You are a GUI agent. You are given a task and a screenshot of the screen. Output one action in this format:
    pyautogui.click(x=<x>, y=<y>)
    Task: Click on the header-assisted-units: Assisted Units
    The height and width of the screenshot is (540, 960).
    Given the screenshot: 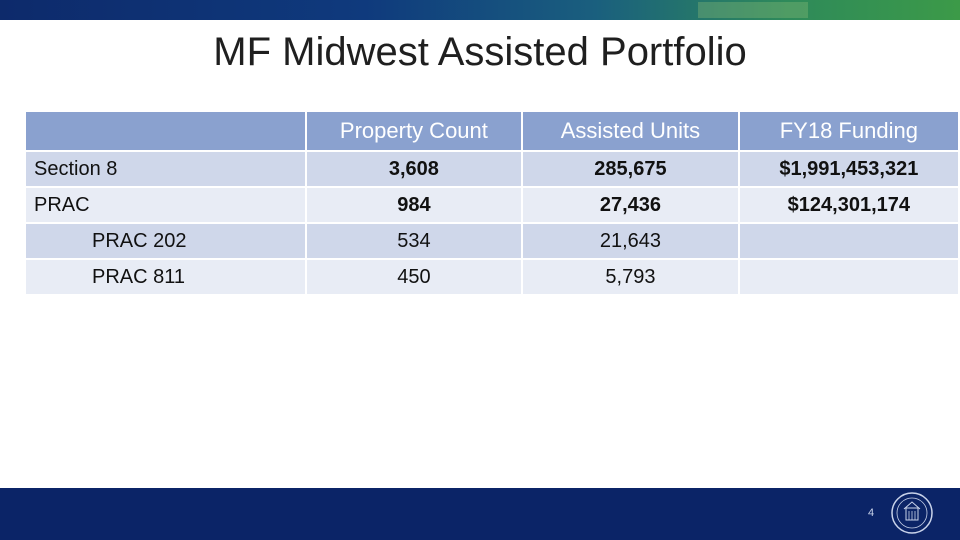 What is the action you would take?
    pyautogui.click(x=630, y=131)
    